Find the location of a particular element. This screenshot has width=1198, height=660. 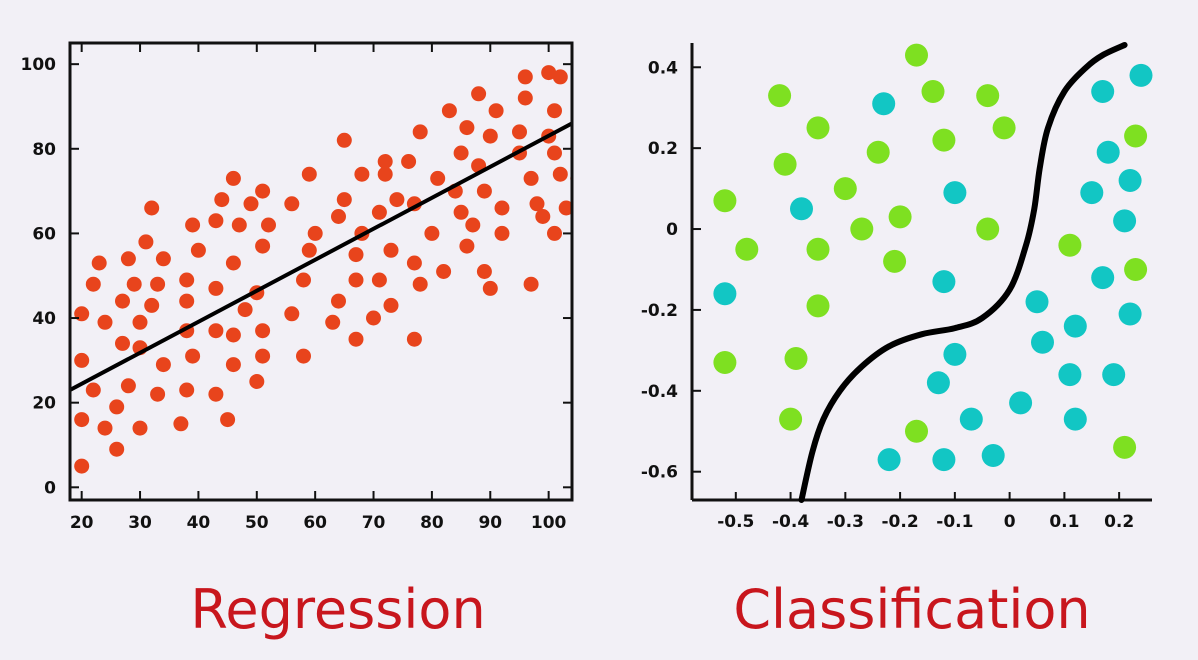

y-tick-label: -0.6 is located at coordinates (659, 473).